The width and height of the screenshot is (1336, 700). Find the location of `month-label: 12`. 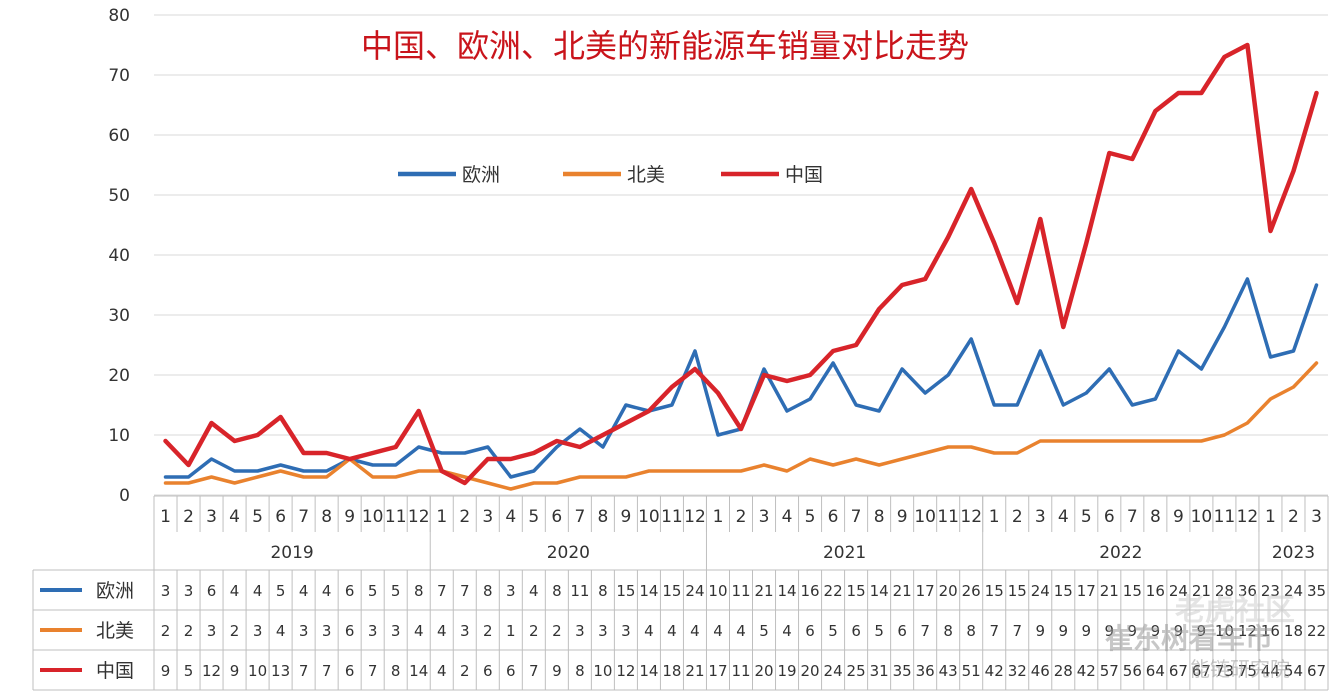

month-label: 12 is located at coordinates (419, 517).